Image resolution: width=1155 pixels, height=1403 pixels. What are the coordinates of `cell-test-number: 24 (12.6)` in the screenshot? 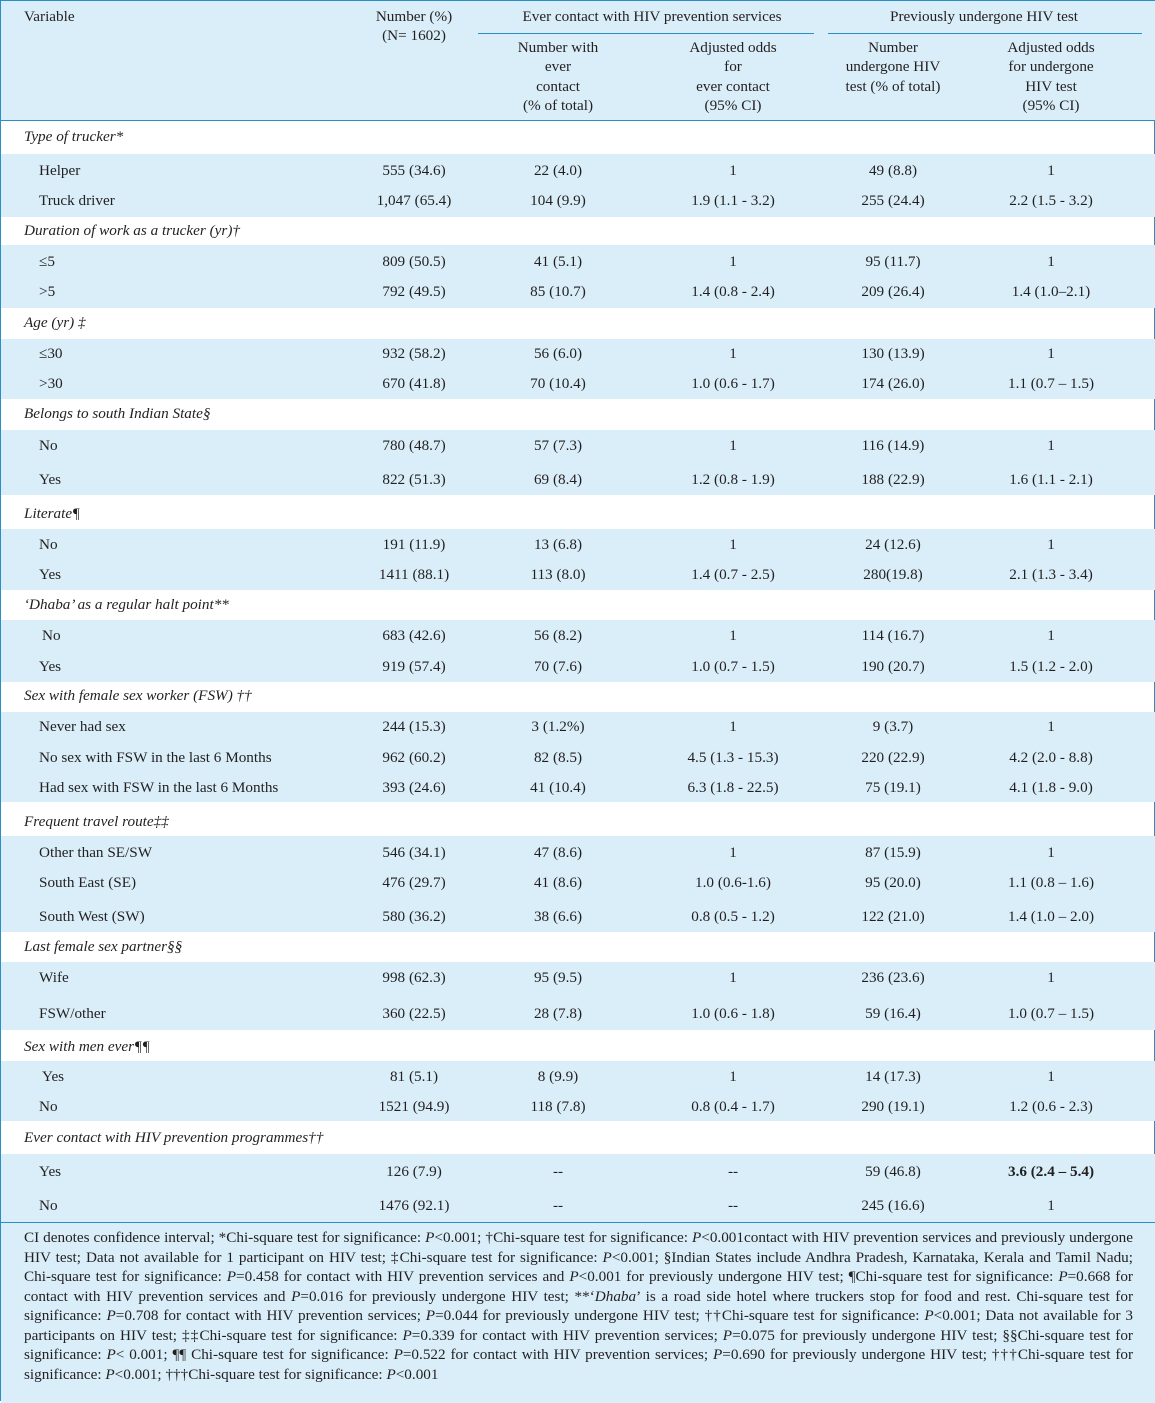 It's located at (893, 544).